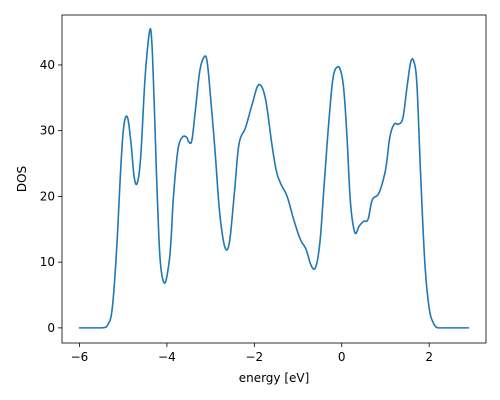 This screenshot has width=500, height=400. What do you see at coordinates (51, 328) in the screenshot?
I see `y-tick-label: 0` at bounding box center [51, 328].